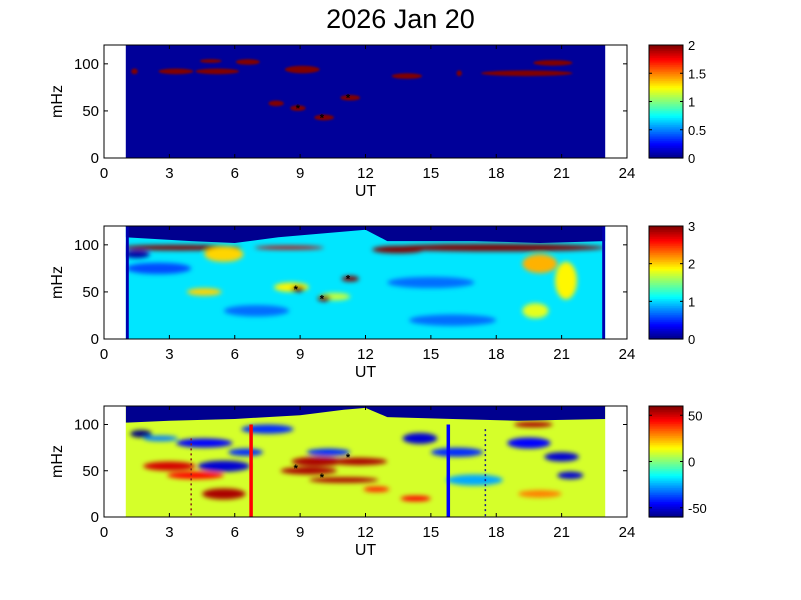  What do you see at coordinates (365, 414) in the screenshot?
I see `top-mask` at bounding box center [365, 414].